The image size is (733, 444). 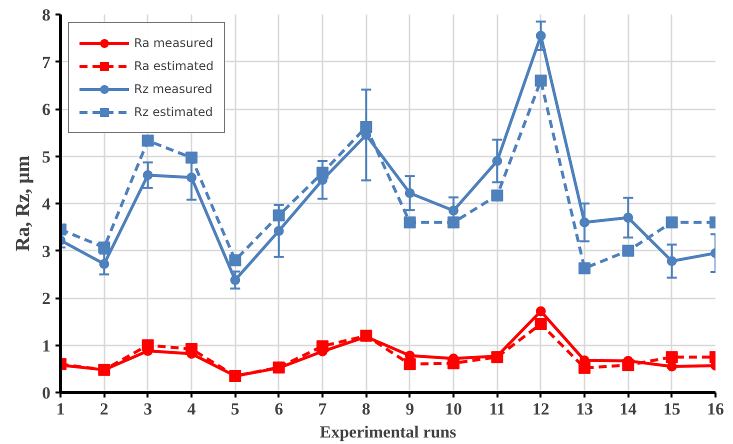 What do you see at coordinates (46, 346) in the screenshot?
I see `y-tick-label: 1` at bounding box center [46, 346].